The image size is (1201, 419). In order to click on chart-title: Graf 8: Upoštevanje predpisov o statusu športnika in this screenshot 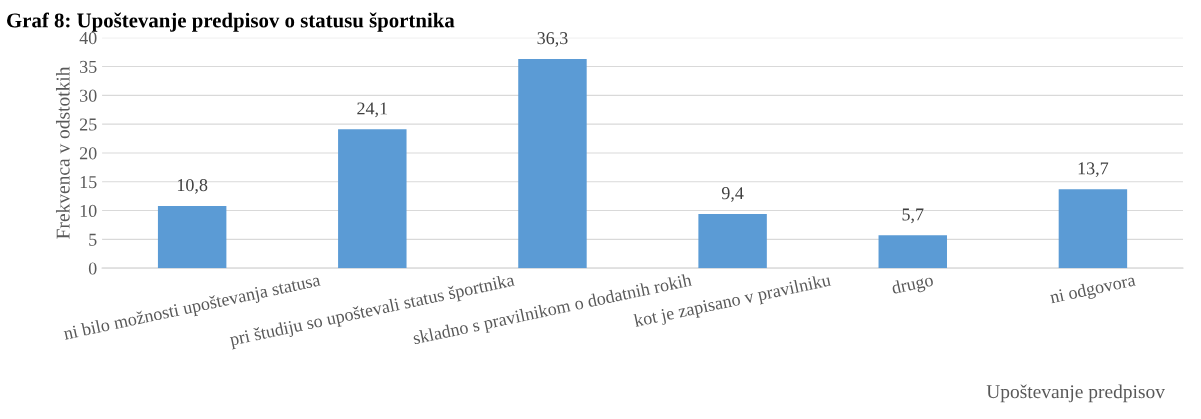, I will do `click(231, 22)`.